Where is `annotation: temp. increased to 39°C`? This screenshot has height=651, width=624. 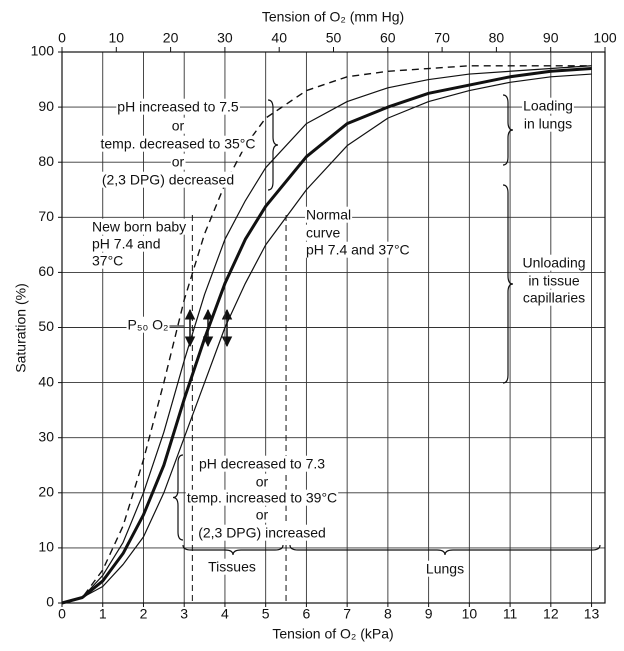 annotation: temp. increased to 39°C is located at coordinates (262, 498).